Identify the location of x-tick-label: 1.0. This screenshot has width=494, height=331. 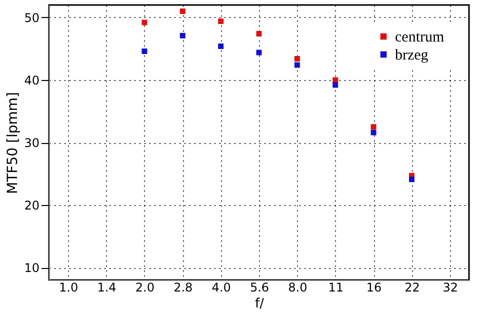
(68, 287).